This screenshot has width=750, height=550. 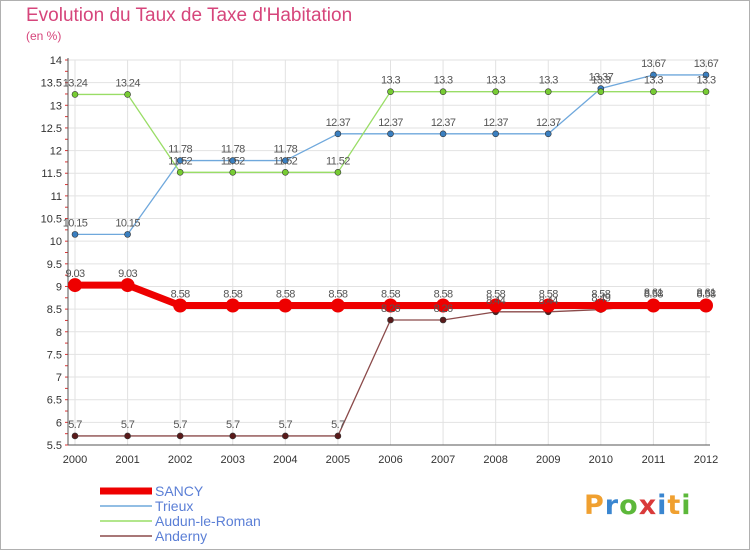 I want to click on y-tick-label: 12, so click(x=56, y=152).